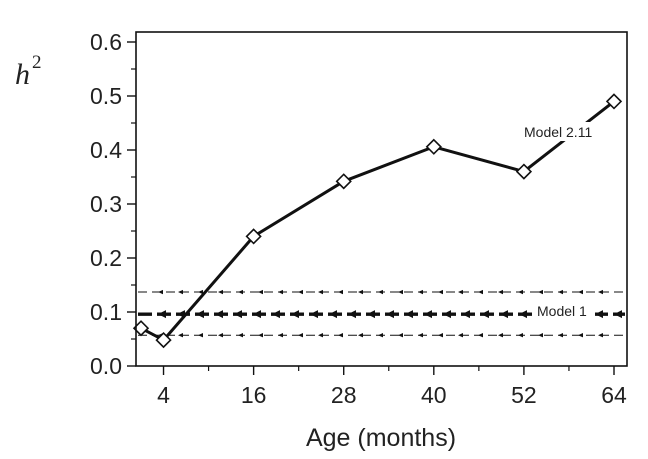 The image size is (648, 459). What do you see at coordinates (381, 438) in the screenshot?
I see `x-axis-label: Age (months)` at bounding box center [381, 438].